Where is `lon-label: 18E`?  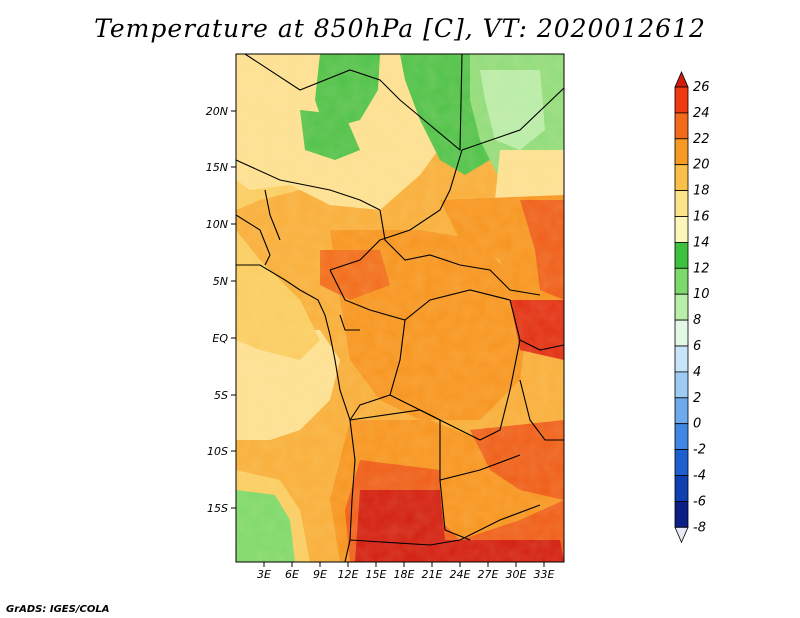 lon-label: 18E is located at coordinates (404, 574).